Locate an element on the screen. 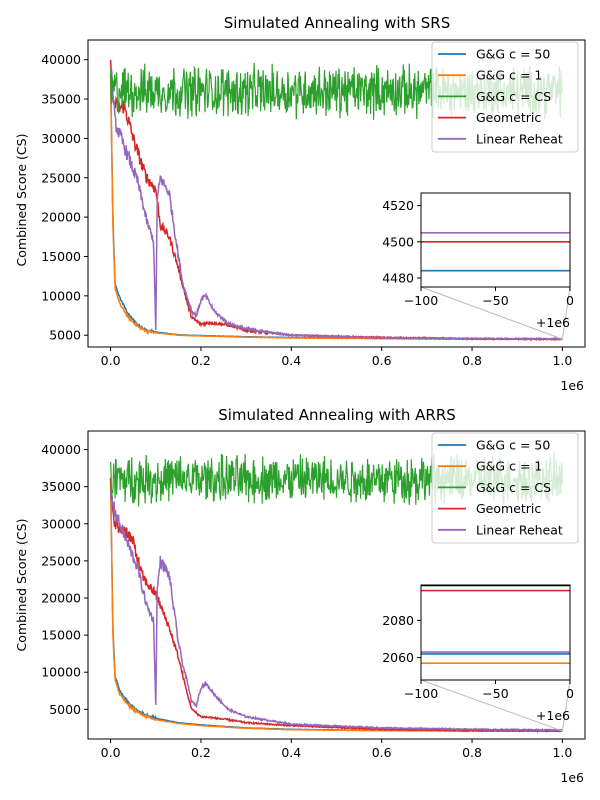 This screenshot has height=800, width=600. inset-zoom: −100 −50 0 2060 2080 +1e6 is located at coordinates (478, 658).